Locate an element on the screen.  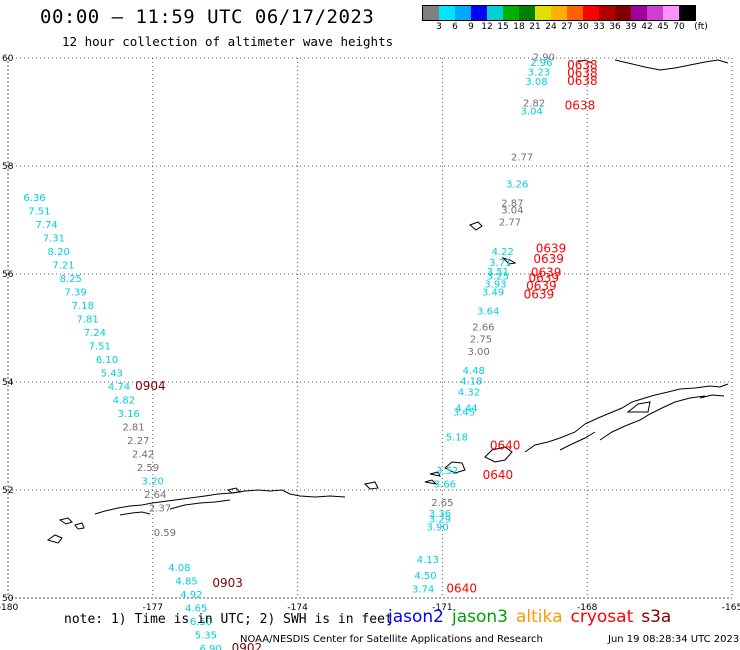
lat-tick-label: 52 is located at coordinates (7, 491).